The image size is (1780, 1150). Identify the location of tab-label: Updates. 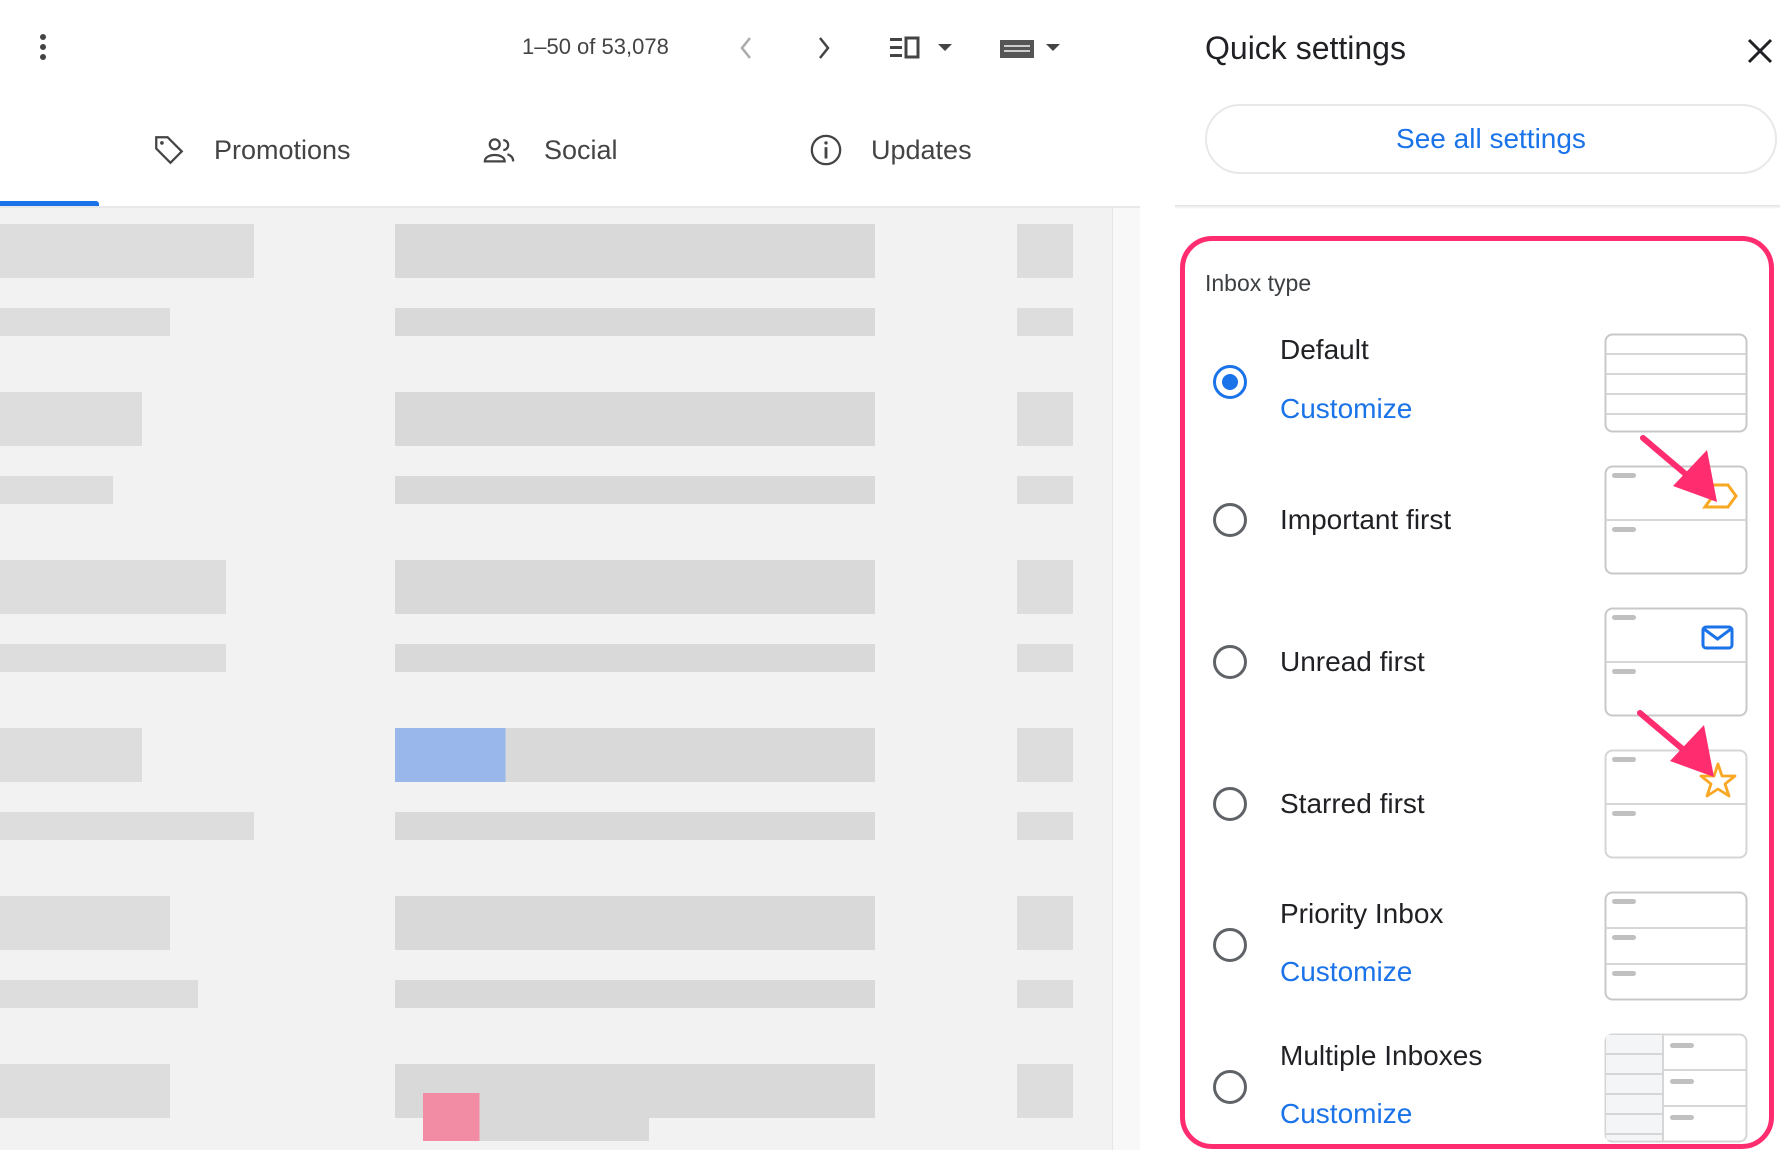
(921, 149).